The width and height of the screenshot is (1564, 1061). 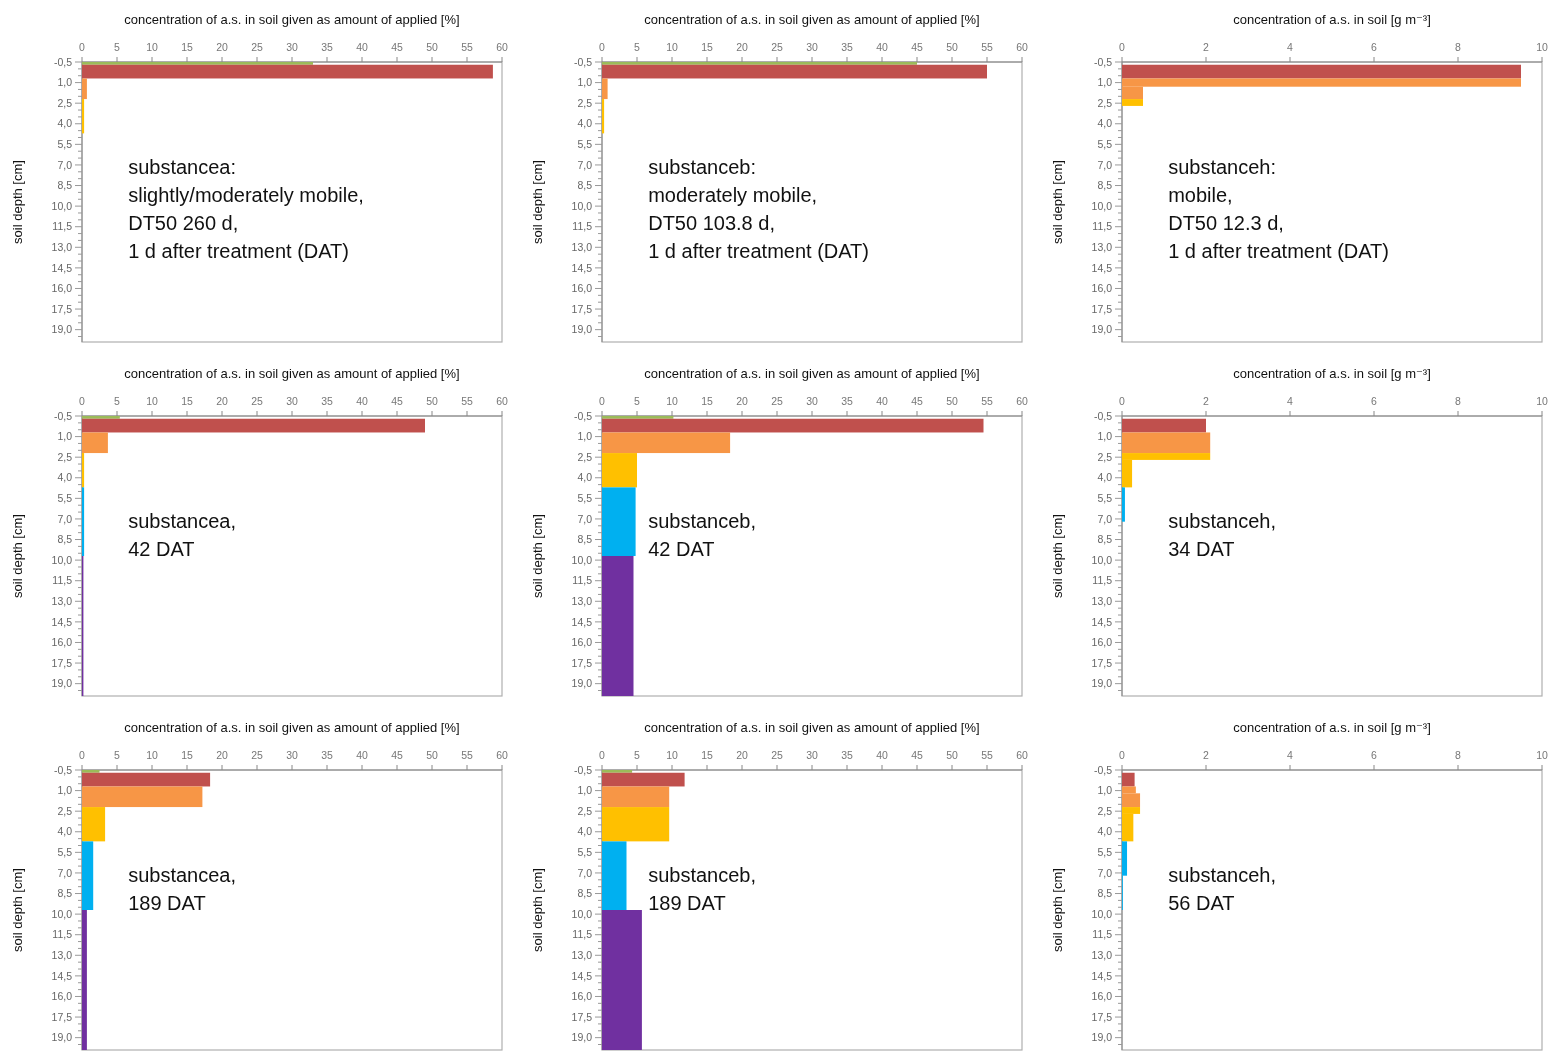 I want to click on annotation: substanceh,, so click(x=1222, y=521).